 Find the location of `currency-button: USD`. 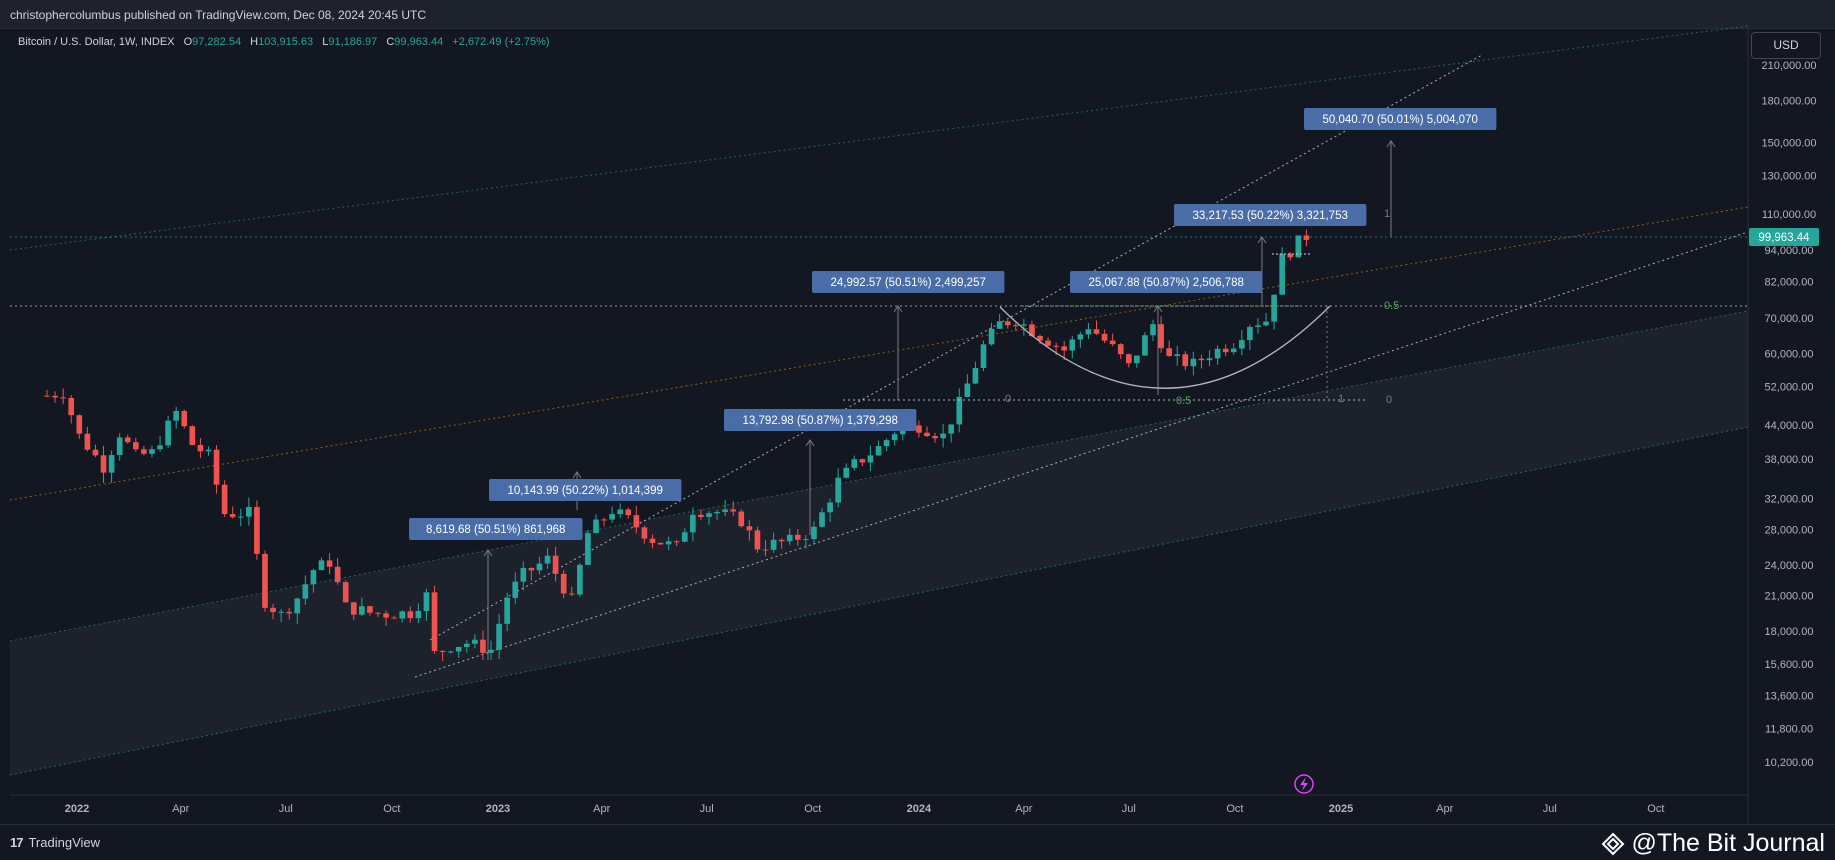

currency-button: USD is located at coordinates (1786, 45).